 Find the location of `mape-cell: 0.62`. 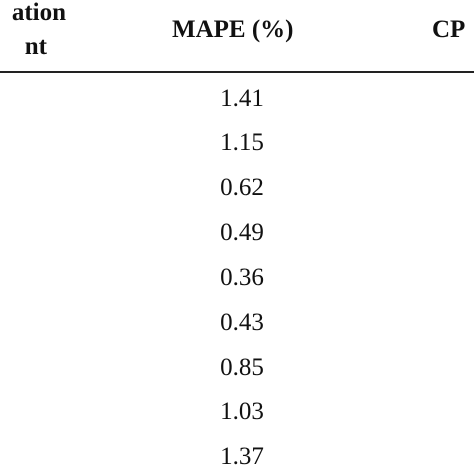

mape-cell: 0.62 is located at coordinates (242, 187).